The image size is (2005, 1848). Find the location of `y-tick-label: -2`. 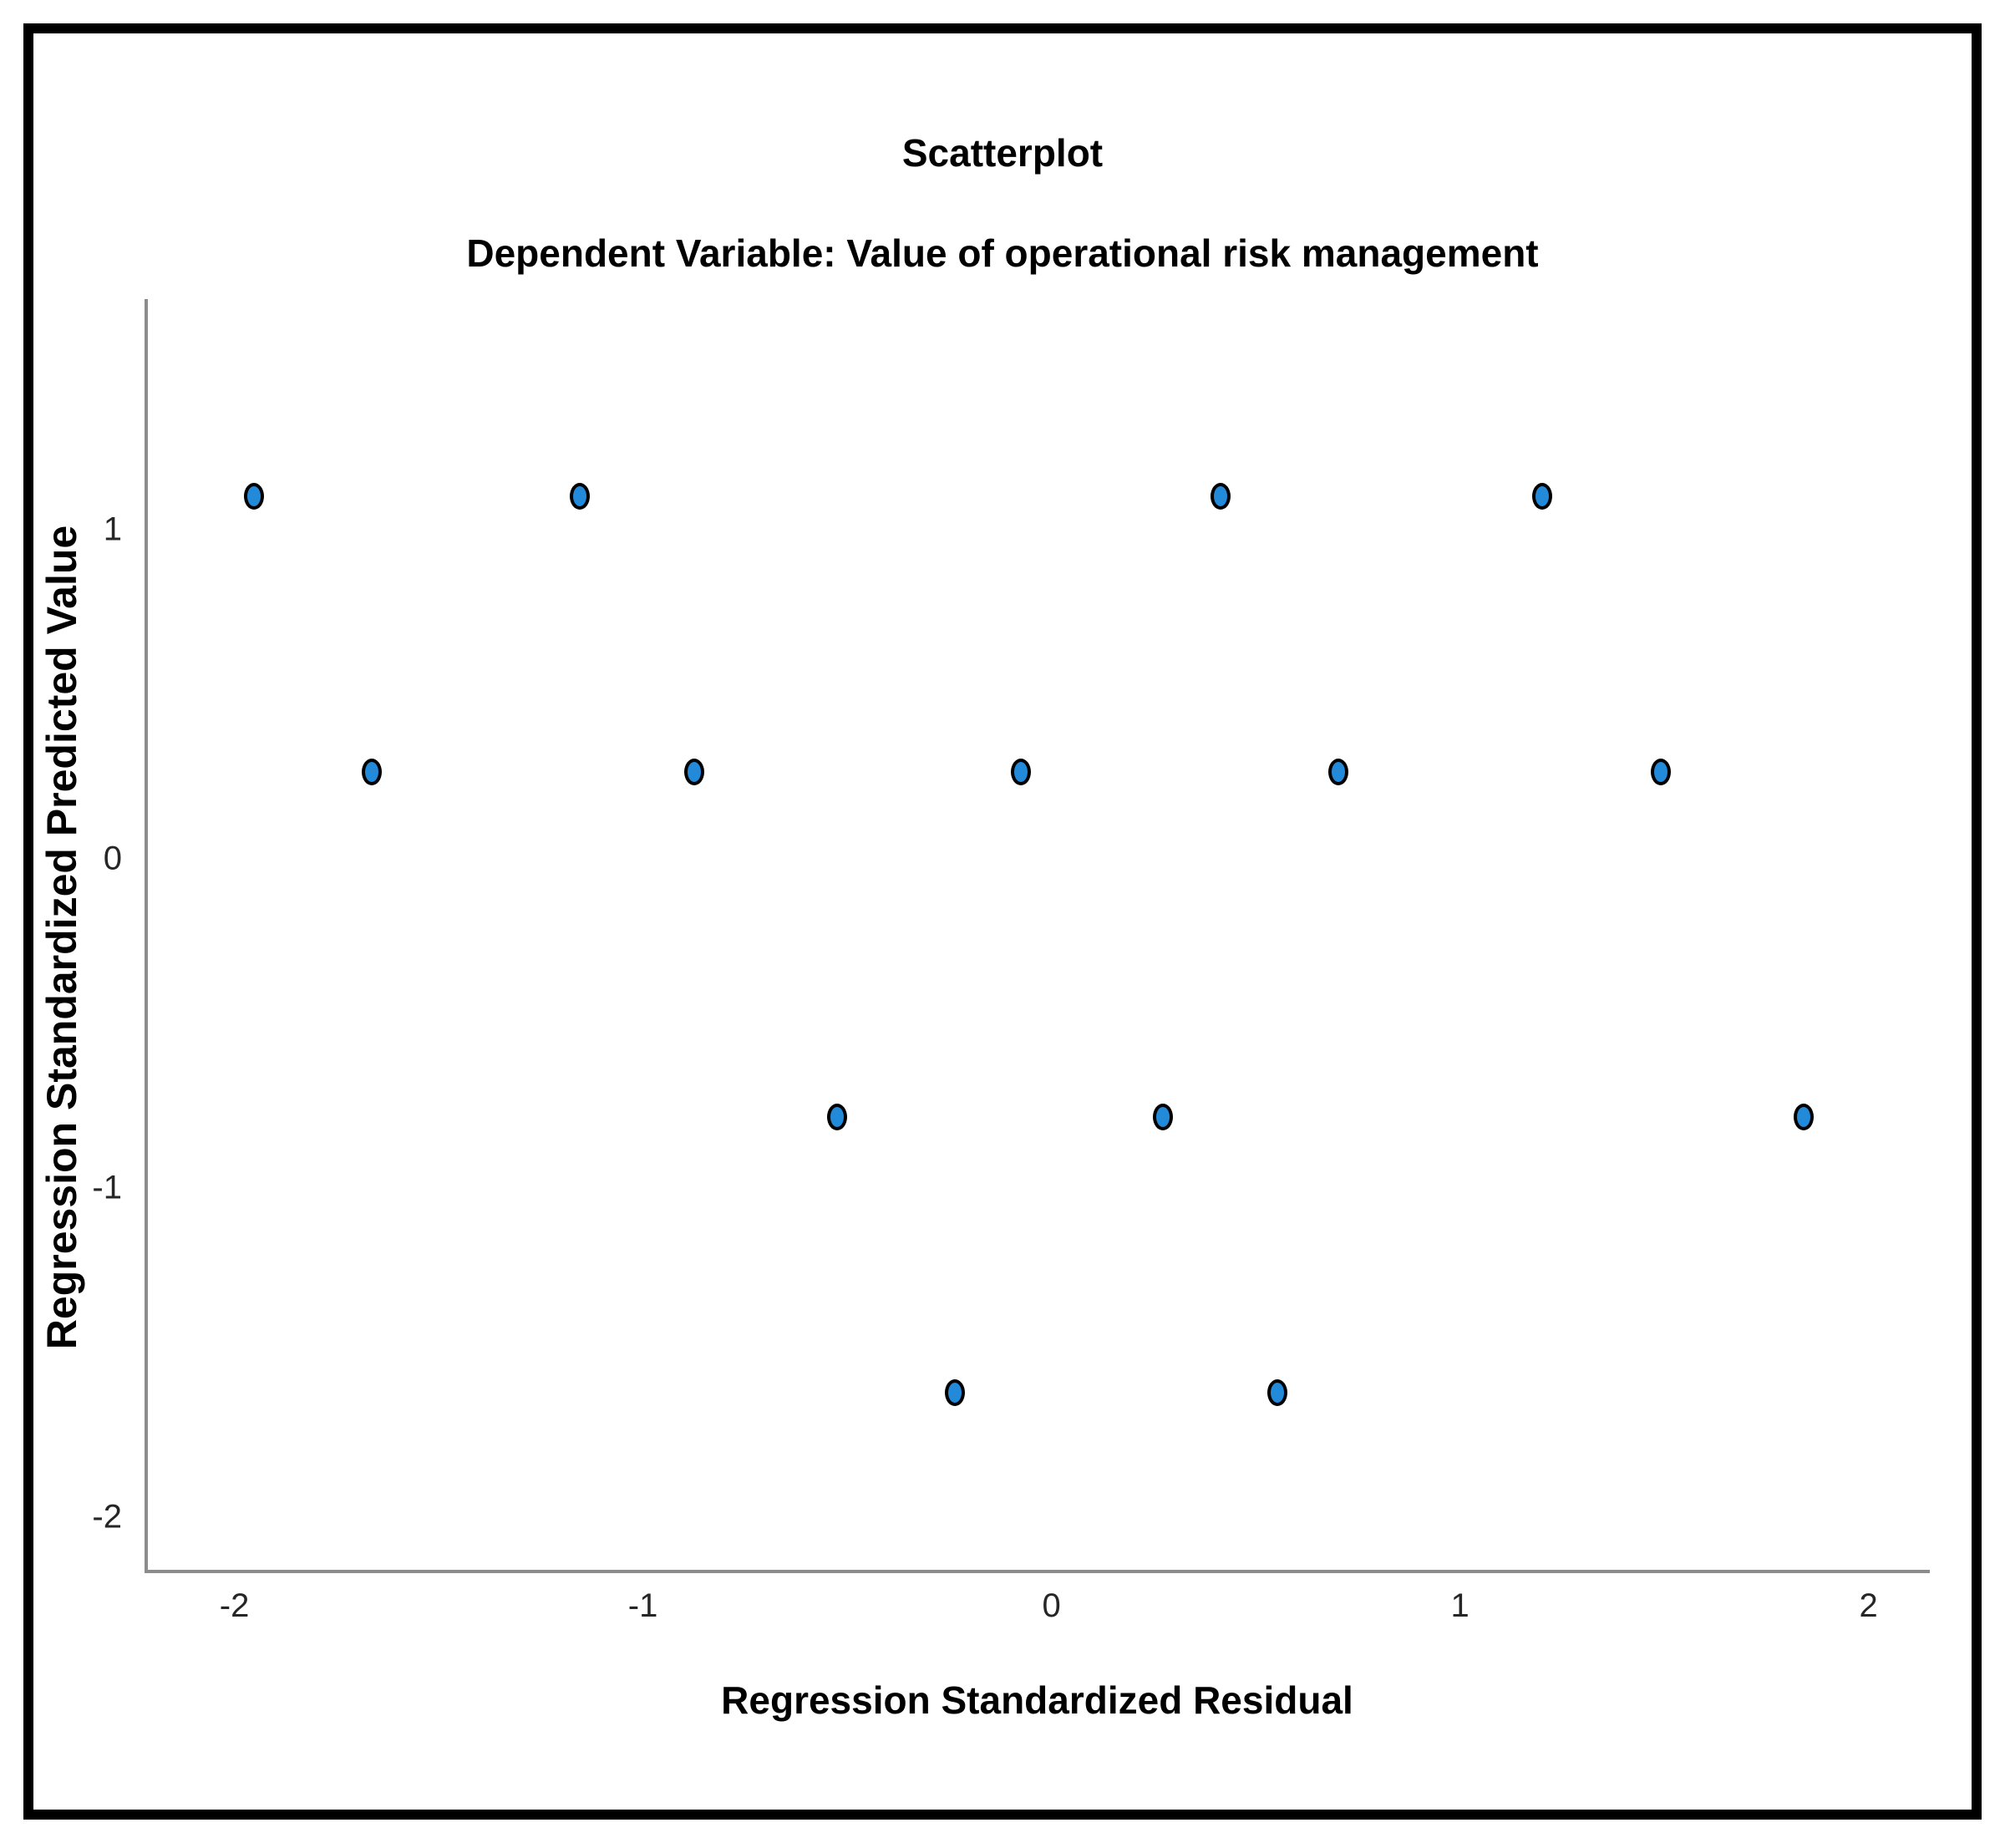

y-tick-label: -2 is located at coordinates (107, 1517).